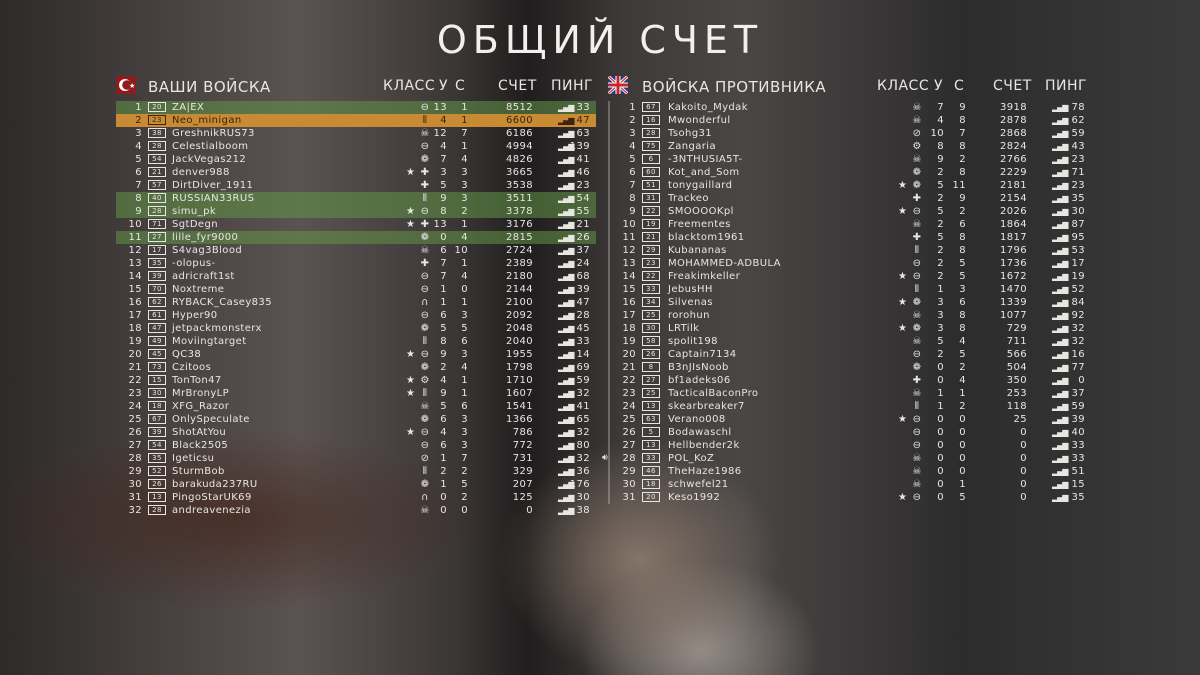  What do you see at coordinates (356, 146) in the screenshot?
I see `player-row: 4 28 Celestialboom ⊖ 4 1 4994 ▂▄▆ 139` at bounding box center [356, 146].